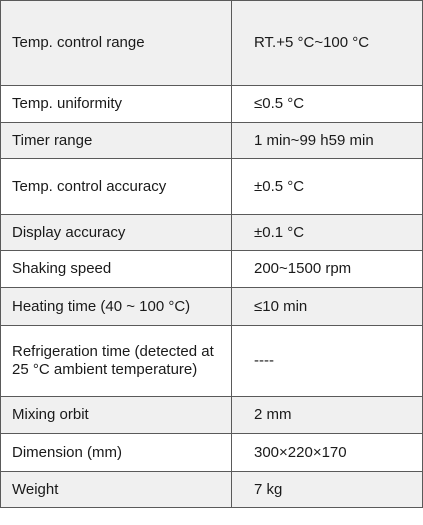 The width and height of the screenshot is (423, 525). Describe the element at coordinates (327, 104) in the screenshot. I see `spec-value: ≤0.5 °C` at that location.